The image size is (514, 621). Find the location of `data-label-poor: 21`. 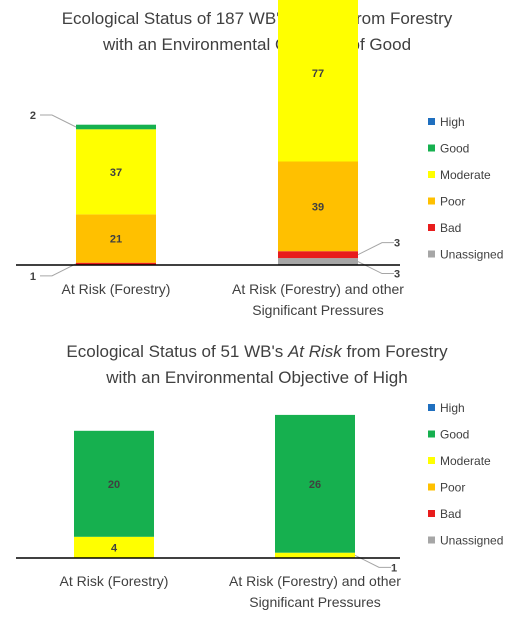

data-label-poor: 21 is located at coordinates (116, 240).